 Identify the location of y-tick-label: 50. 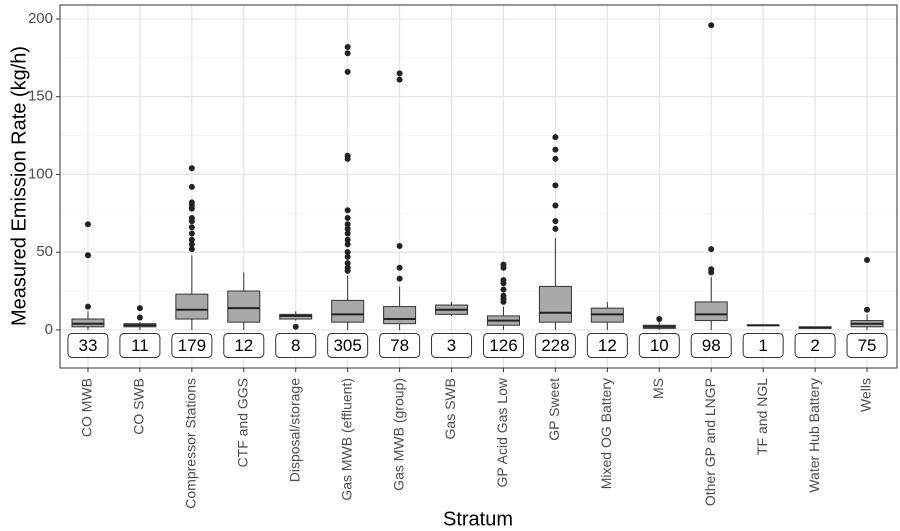
(44, 251).